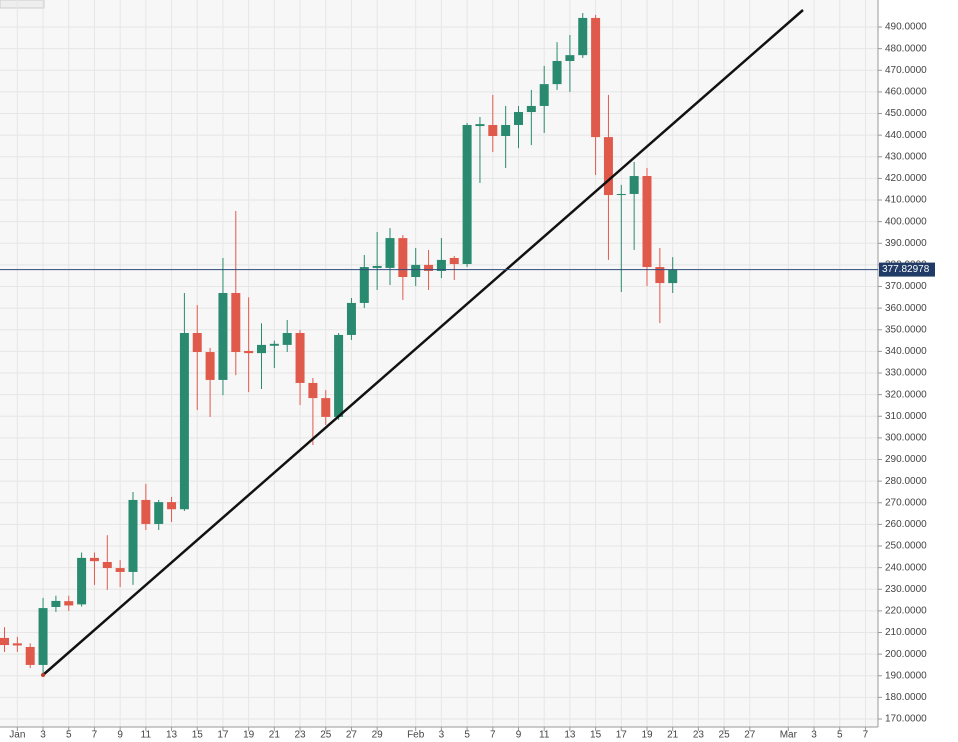 This screenshot has height=742, width=958. Describe the element at coordinates (789, 735) in the screenshot. I see `x-tick-label: Mar` at that location.